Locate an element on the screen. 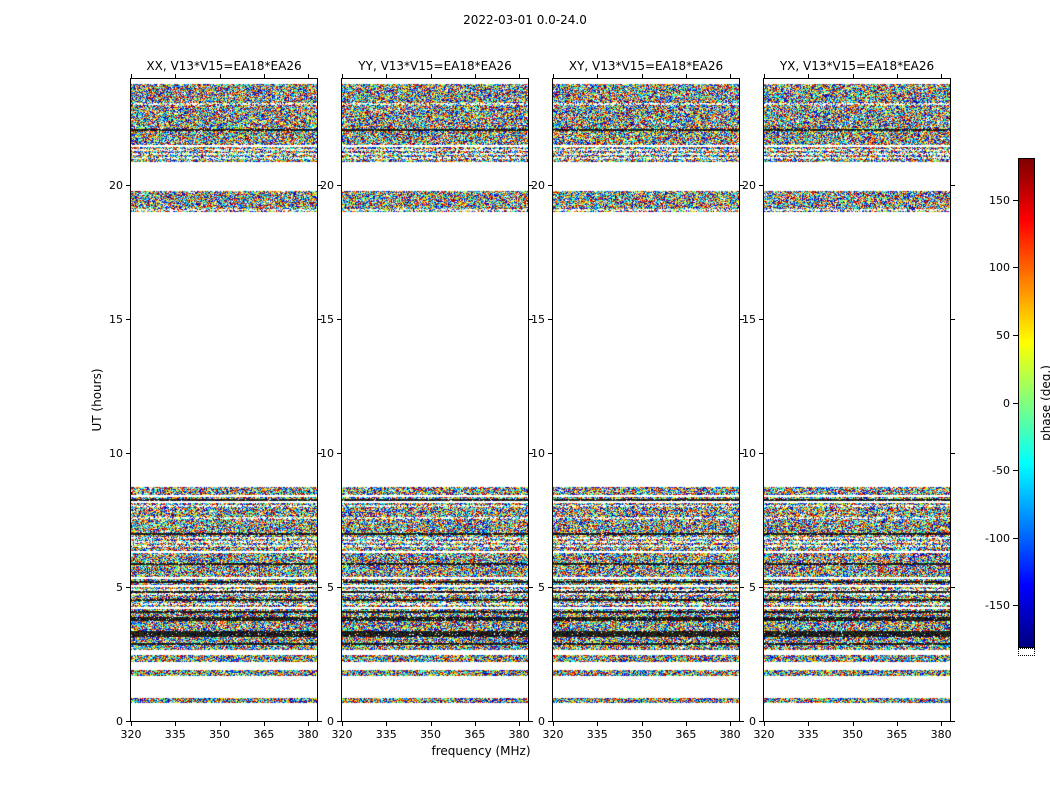 Image resolution: width=1050 pixels, height=800 pixels. panel-title: XX, V13*V15=EA18*EA26 is located at coordinates (224, 66).